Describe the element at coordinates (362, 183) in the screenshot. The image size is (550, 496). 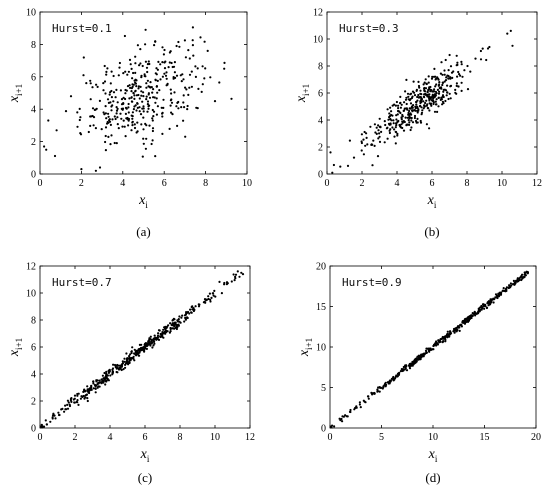
I see `x-tick-label: 2` at that location.